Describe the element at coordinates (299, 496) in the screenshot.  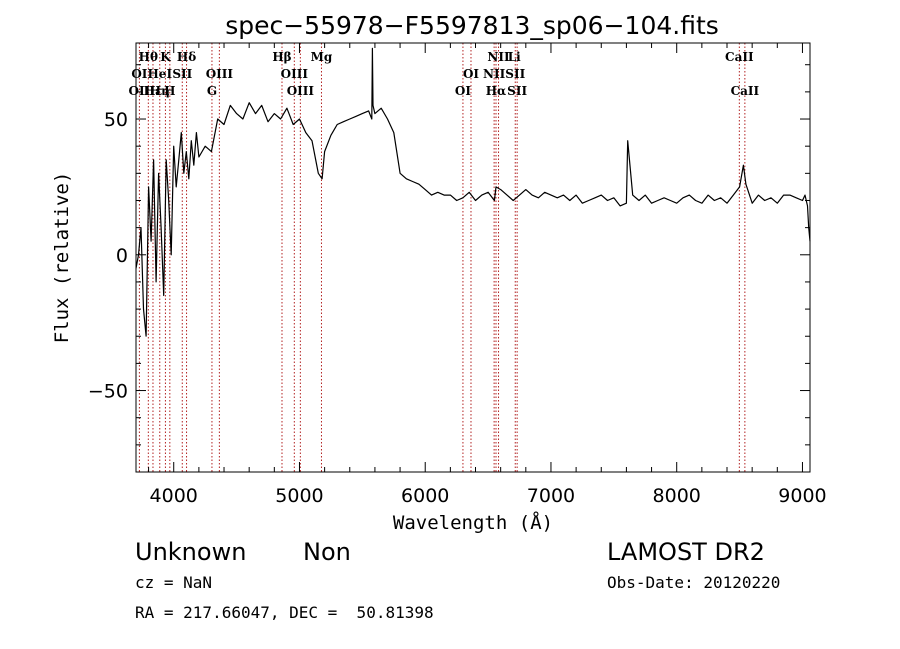
I see `x-tick-label: 5000` at that location.